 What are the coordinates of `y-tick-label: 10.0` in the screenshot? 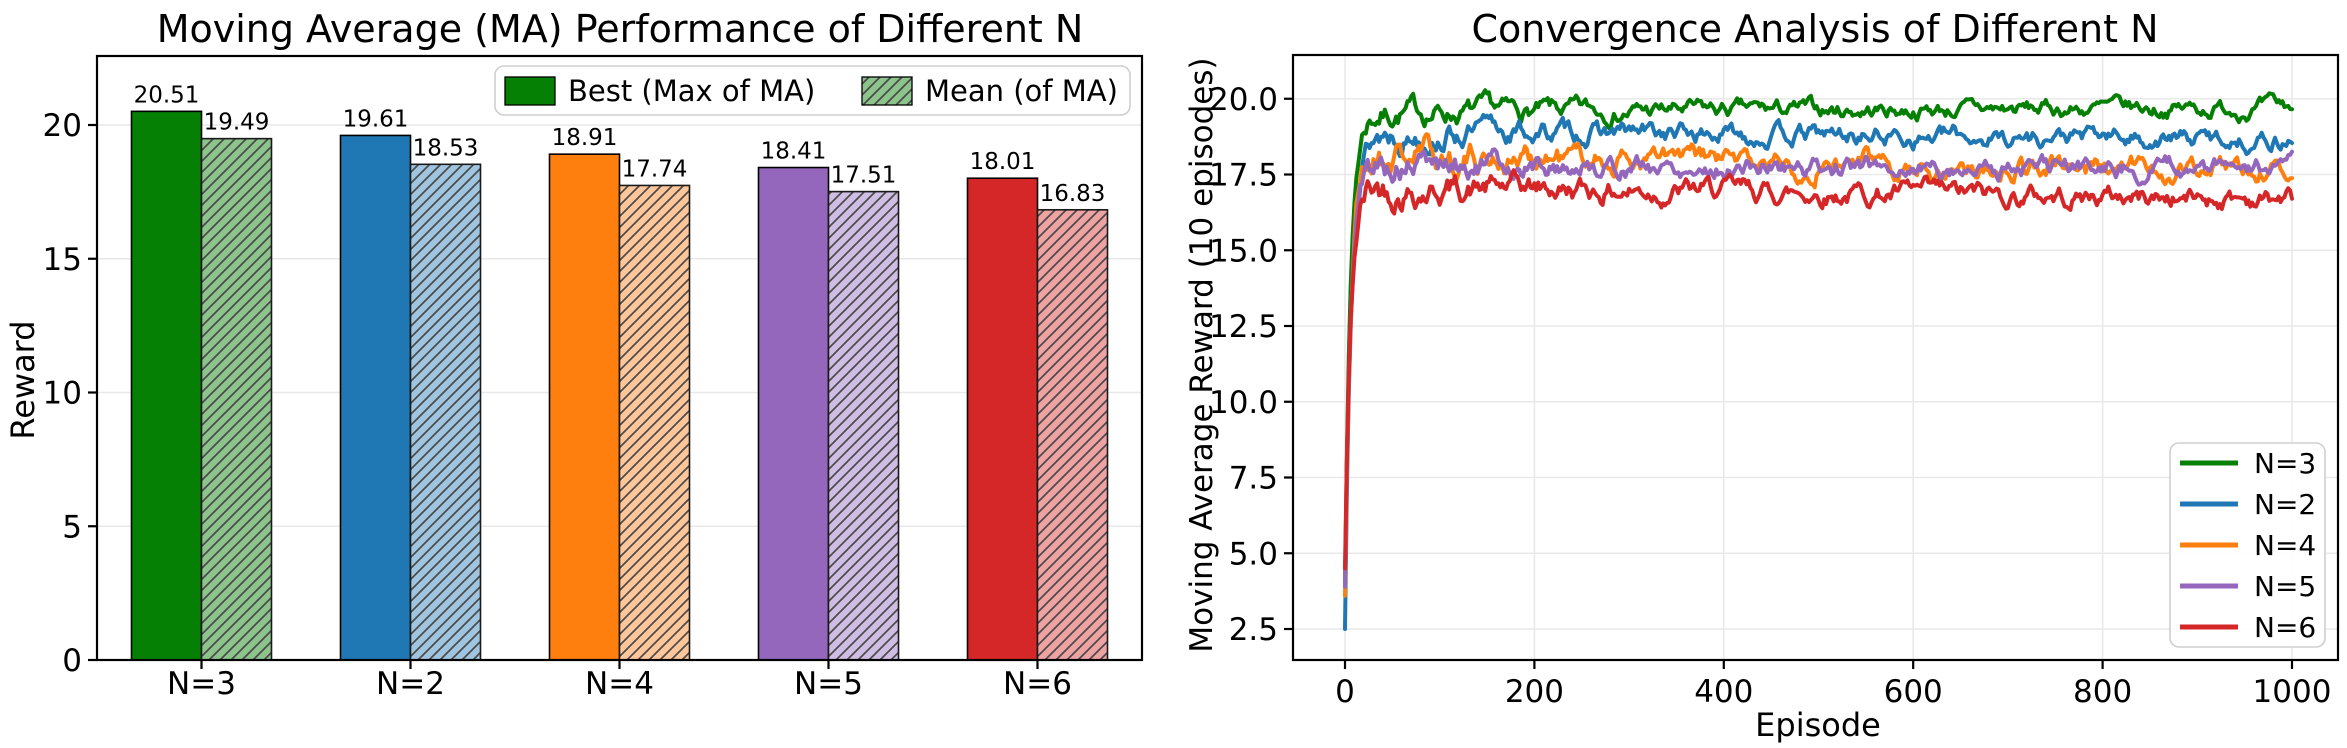 It's located at (1243, 403).